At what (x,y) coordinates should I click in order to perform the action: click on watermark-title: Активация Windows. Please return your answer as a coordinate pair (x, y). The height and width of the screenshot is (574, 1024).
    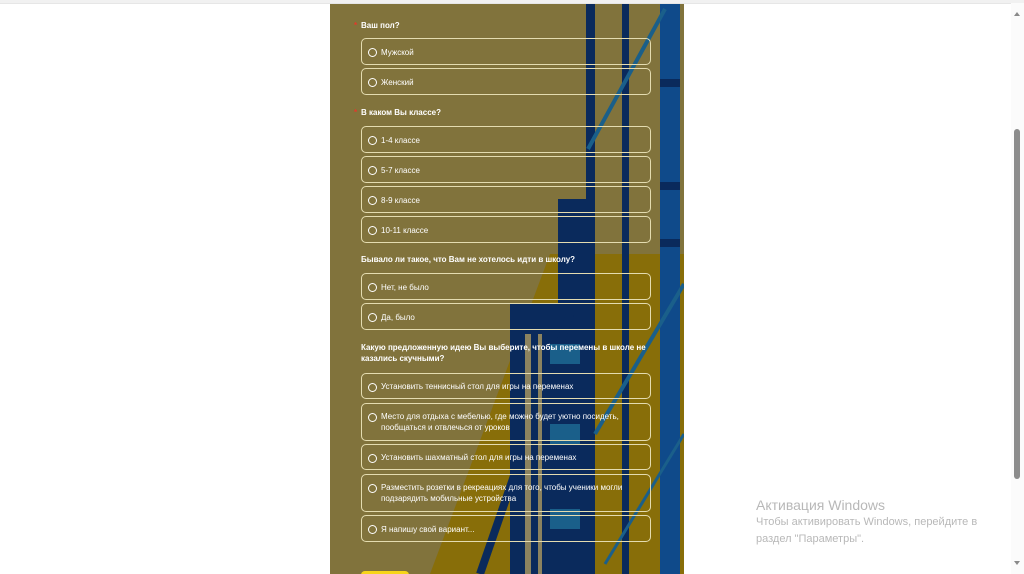
    Looking at the image, I should click on (821, 505).